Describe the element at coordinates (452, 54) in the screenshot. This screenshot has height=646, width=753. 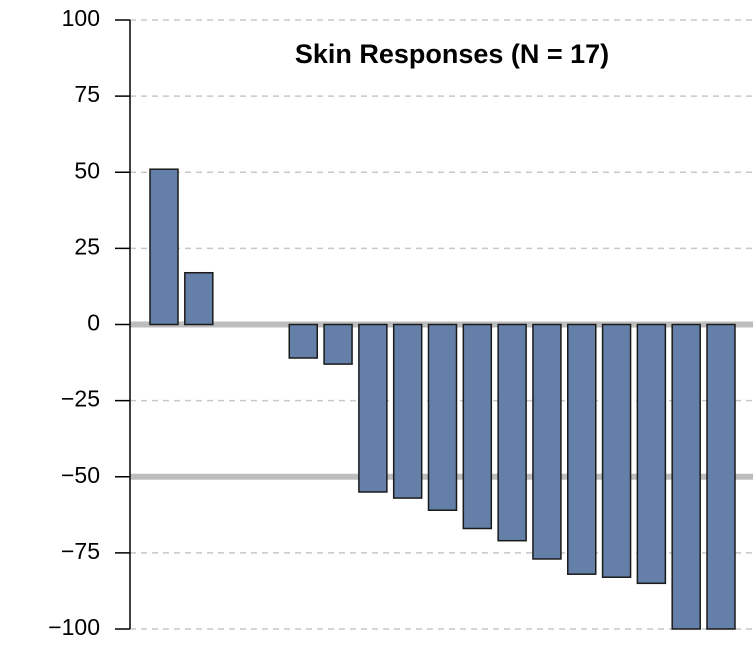
I see `chart-title: Skin Responses (N = 17)` at that location.